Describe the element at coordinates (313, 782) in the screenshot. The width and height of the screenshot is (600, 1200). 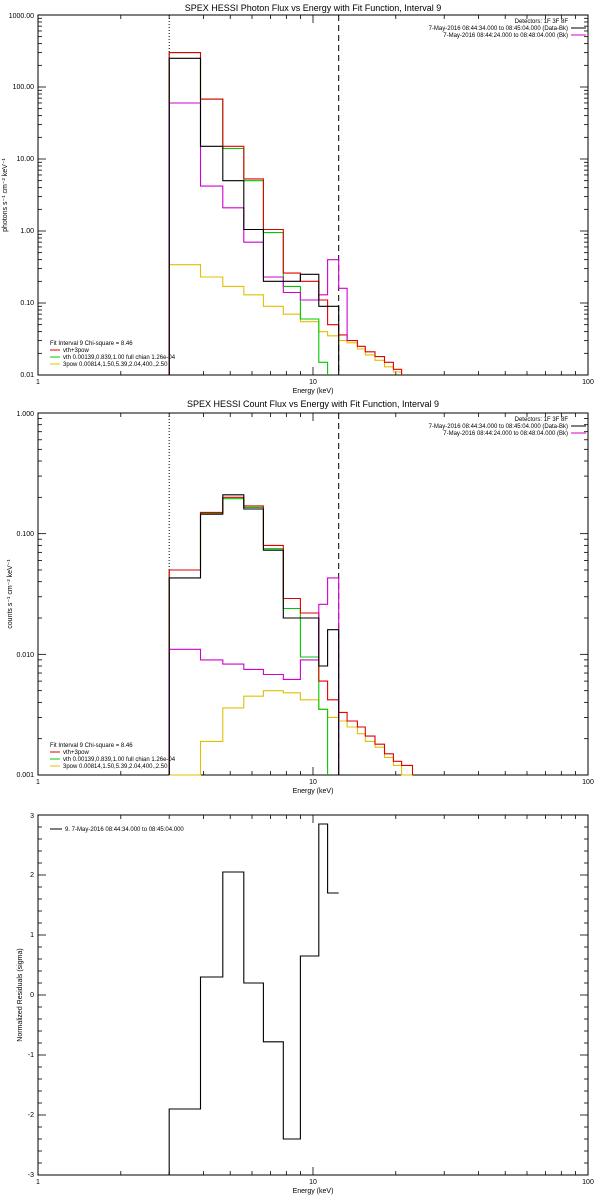
I see `panel2-x-tick-10: 10` at that location.